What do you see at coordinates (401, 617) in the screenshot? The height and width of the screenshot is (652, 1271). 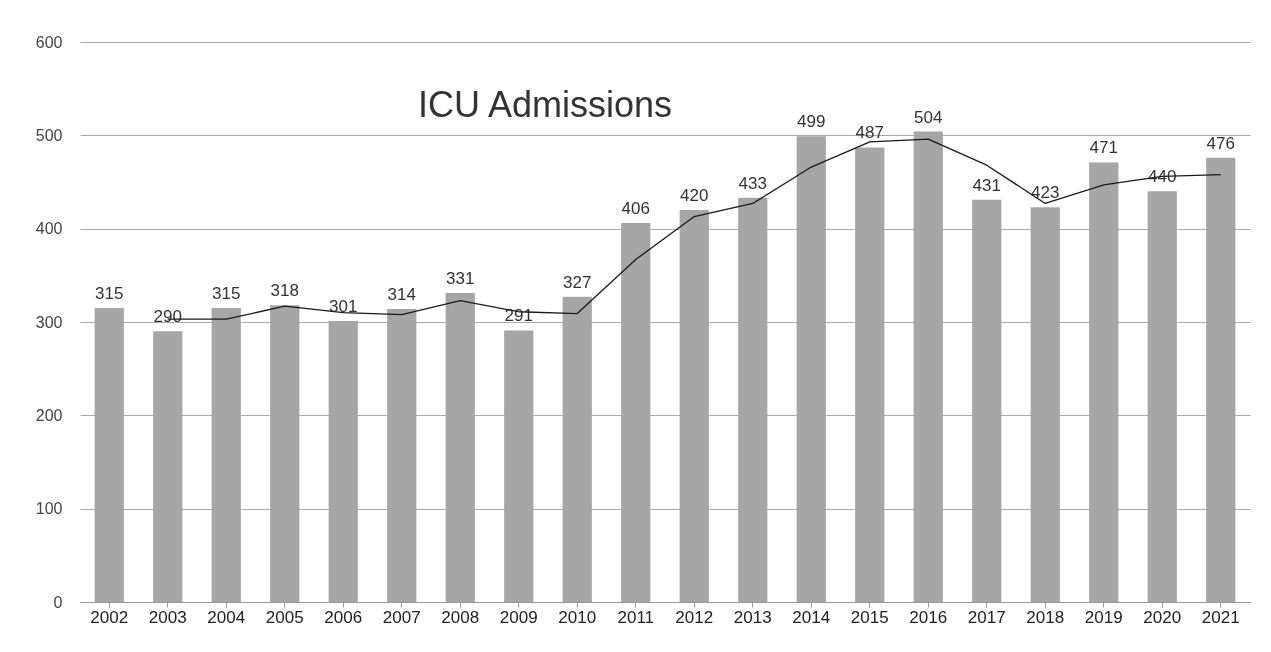 I see `x-tick-label: 2007` at bounding box center [401, 617].